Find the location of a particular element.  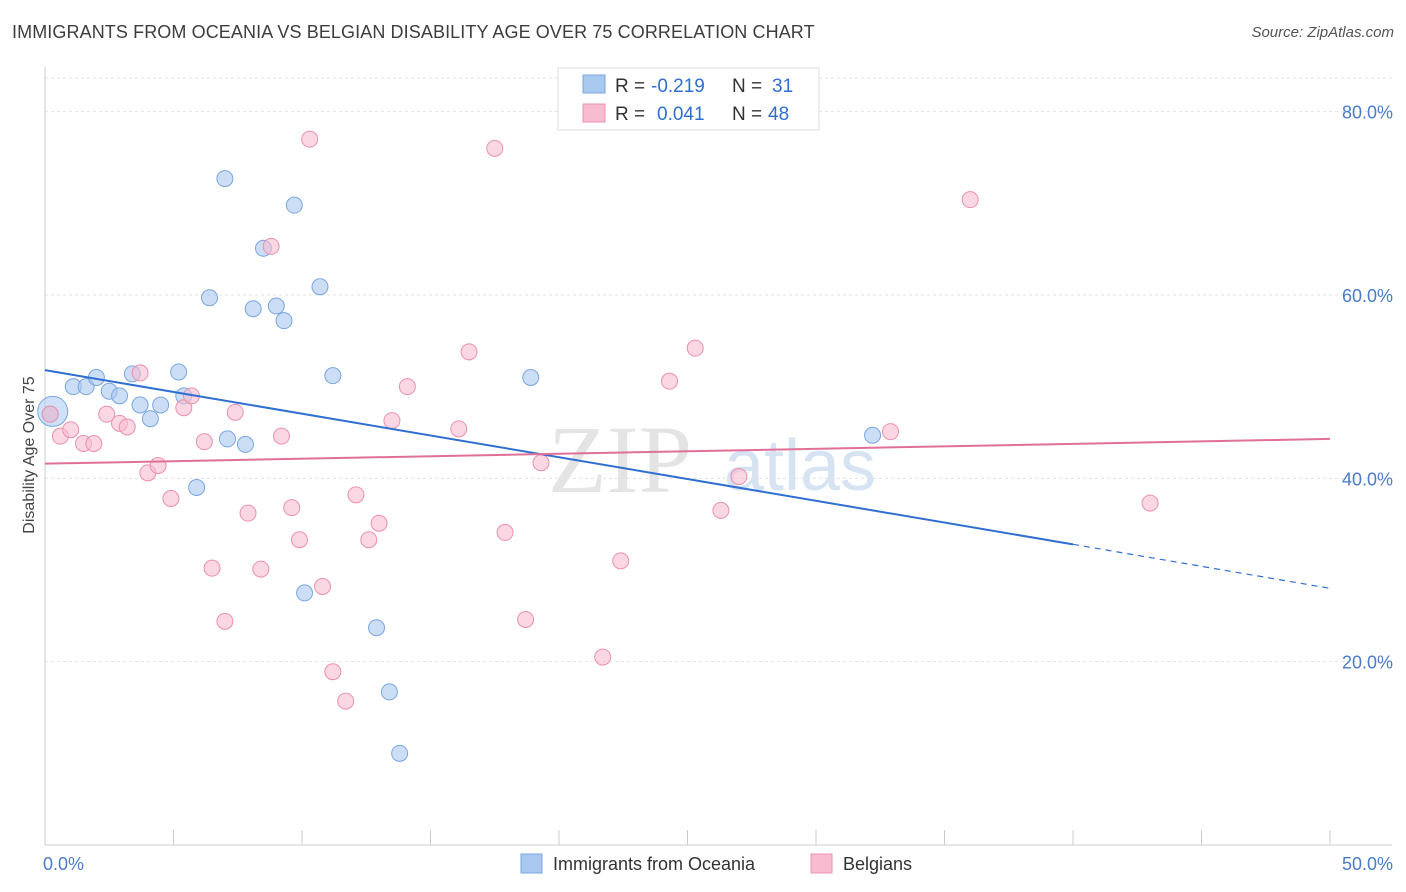

y-tick-label-2: 60.0% is located at coordinates (1367, 296).